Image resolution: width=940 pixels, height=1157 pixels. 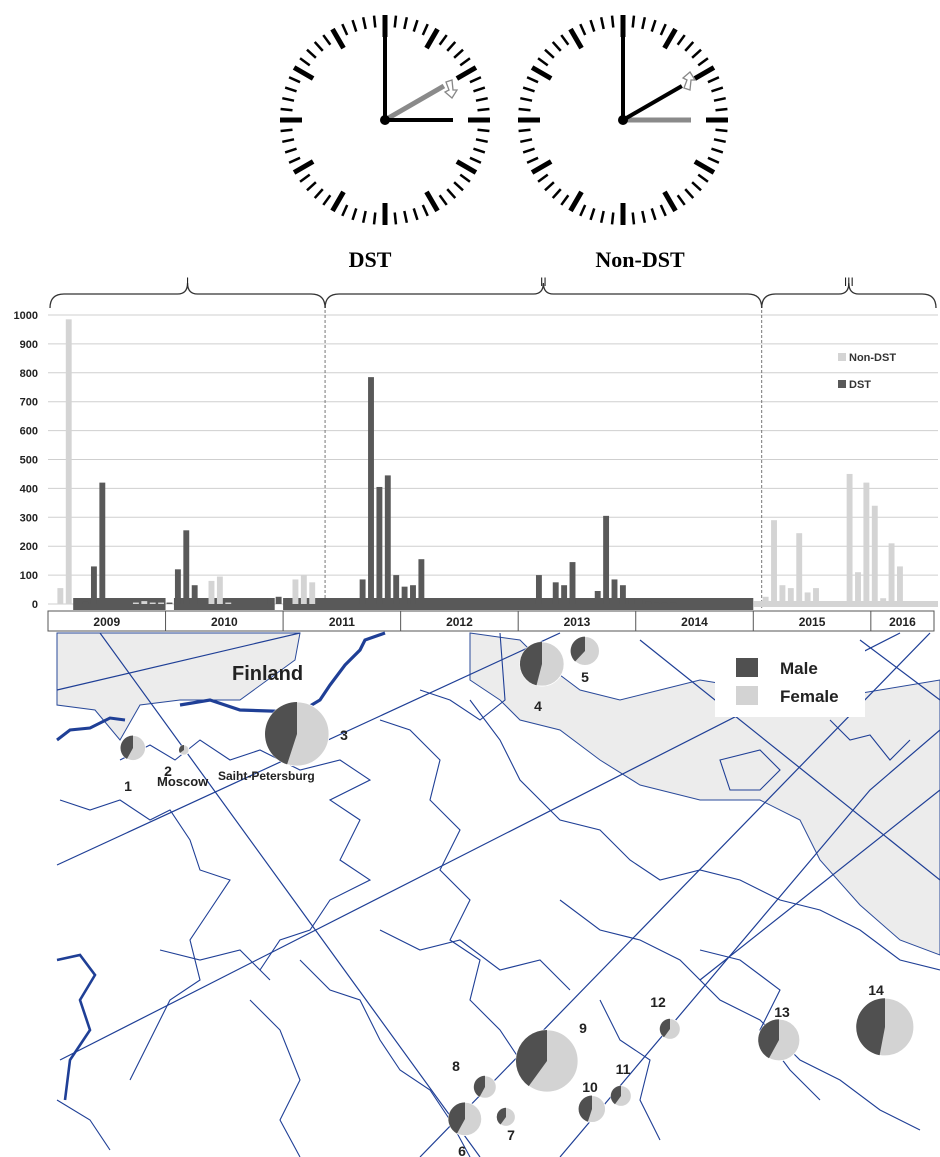 I want to click on period-label: III, so click(x=849, y=282).